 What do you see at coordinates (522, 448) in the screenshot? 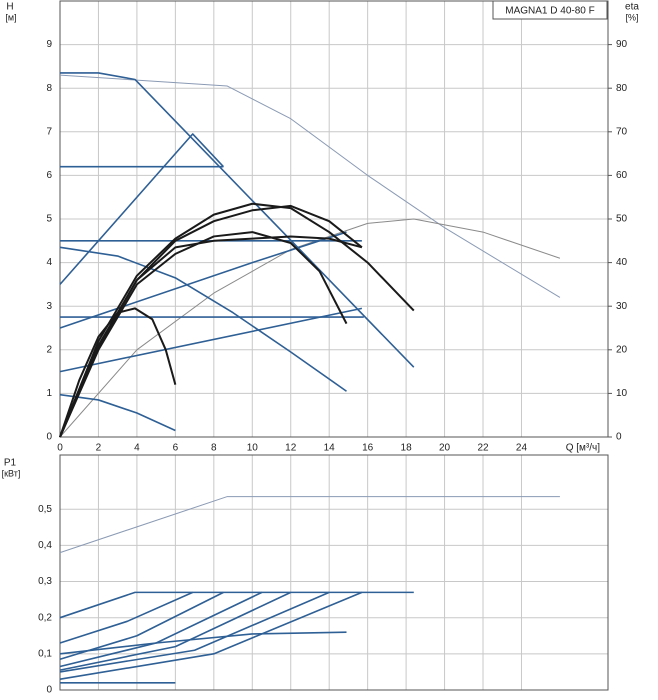
I see `x-tick-label: 24` at bounding box center [522, 448].